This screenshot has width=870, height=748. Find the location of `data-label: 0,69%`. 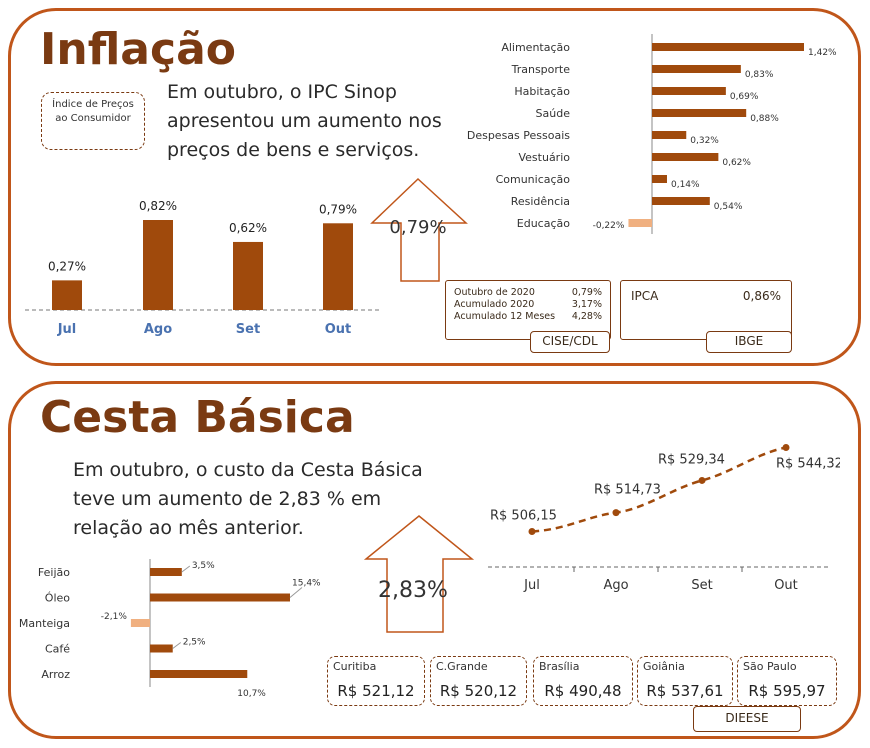

data-label: 0,69% is located at coordinates (744, 97).